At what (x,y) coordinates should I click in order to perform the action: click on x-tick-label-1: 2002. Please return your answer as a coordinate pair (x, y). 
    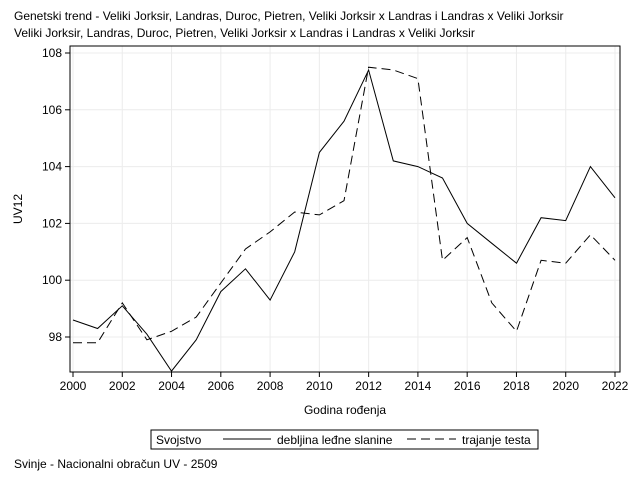
    Looking at the image, I should click on (122, 386).